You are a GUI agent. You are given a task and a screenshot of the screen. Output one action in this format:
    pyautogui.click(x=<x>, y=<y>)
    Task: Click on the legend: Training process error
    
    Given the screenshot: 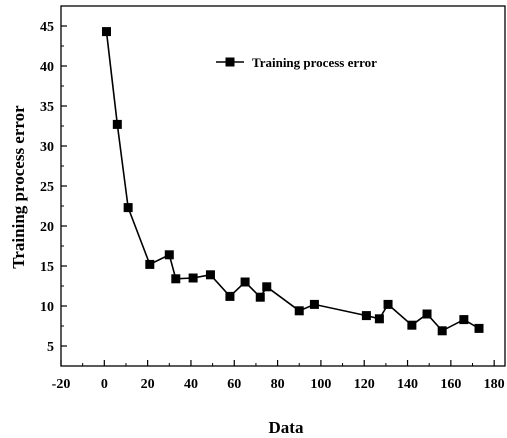 What is the action you would take?
    pyautogui.click(x=296, y=62)
    